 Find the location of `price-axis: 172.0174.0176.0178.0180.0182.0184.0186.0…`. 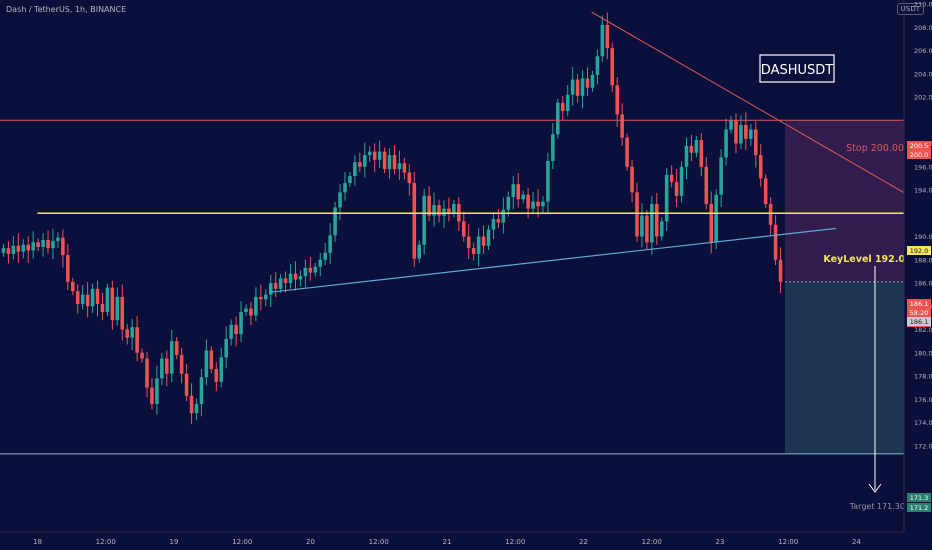

price-axis: 172.0174.0176.0178.0180.0182.0184.0186.0… is located at coordinates (923, 226).